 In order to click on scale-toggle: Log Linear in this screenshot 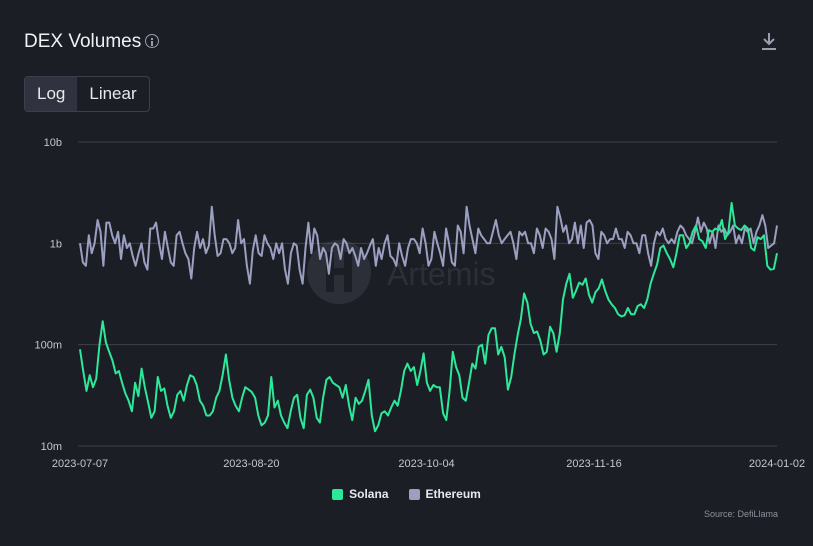, I will do `click(87, 94)`.